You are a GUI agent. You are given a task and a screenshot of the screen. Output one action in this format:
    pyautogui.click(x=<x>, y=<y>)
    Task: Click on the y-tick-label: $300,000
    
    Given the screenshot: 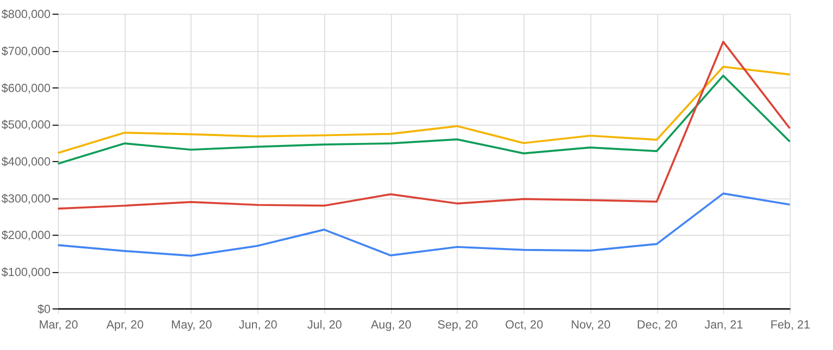 What is the action you would take?
    pyautogui.click(x=27, y=199)
    